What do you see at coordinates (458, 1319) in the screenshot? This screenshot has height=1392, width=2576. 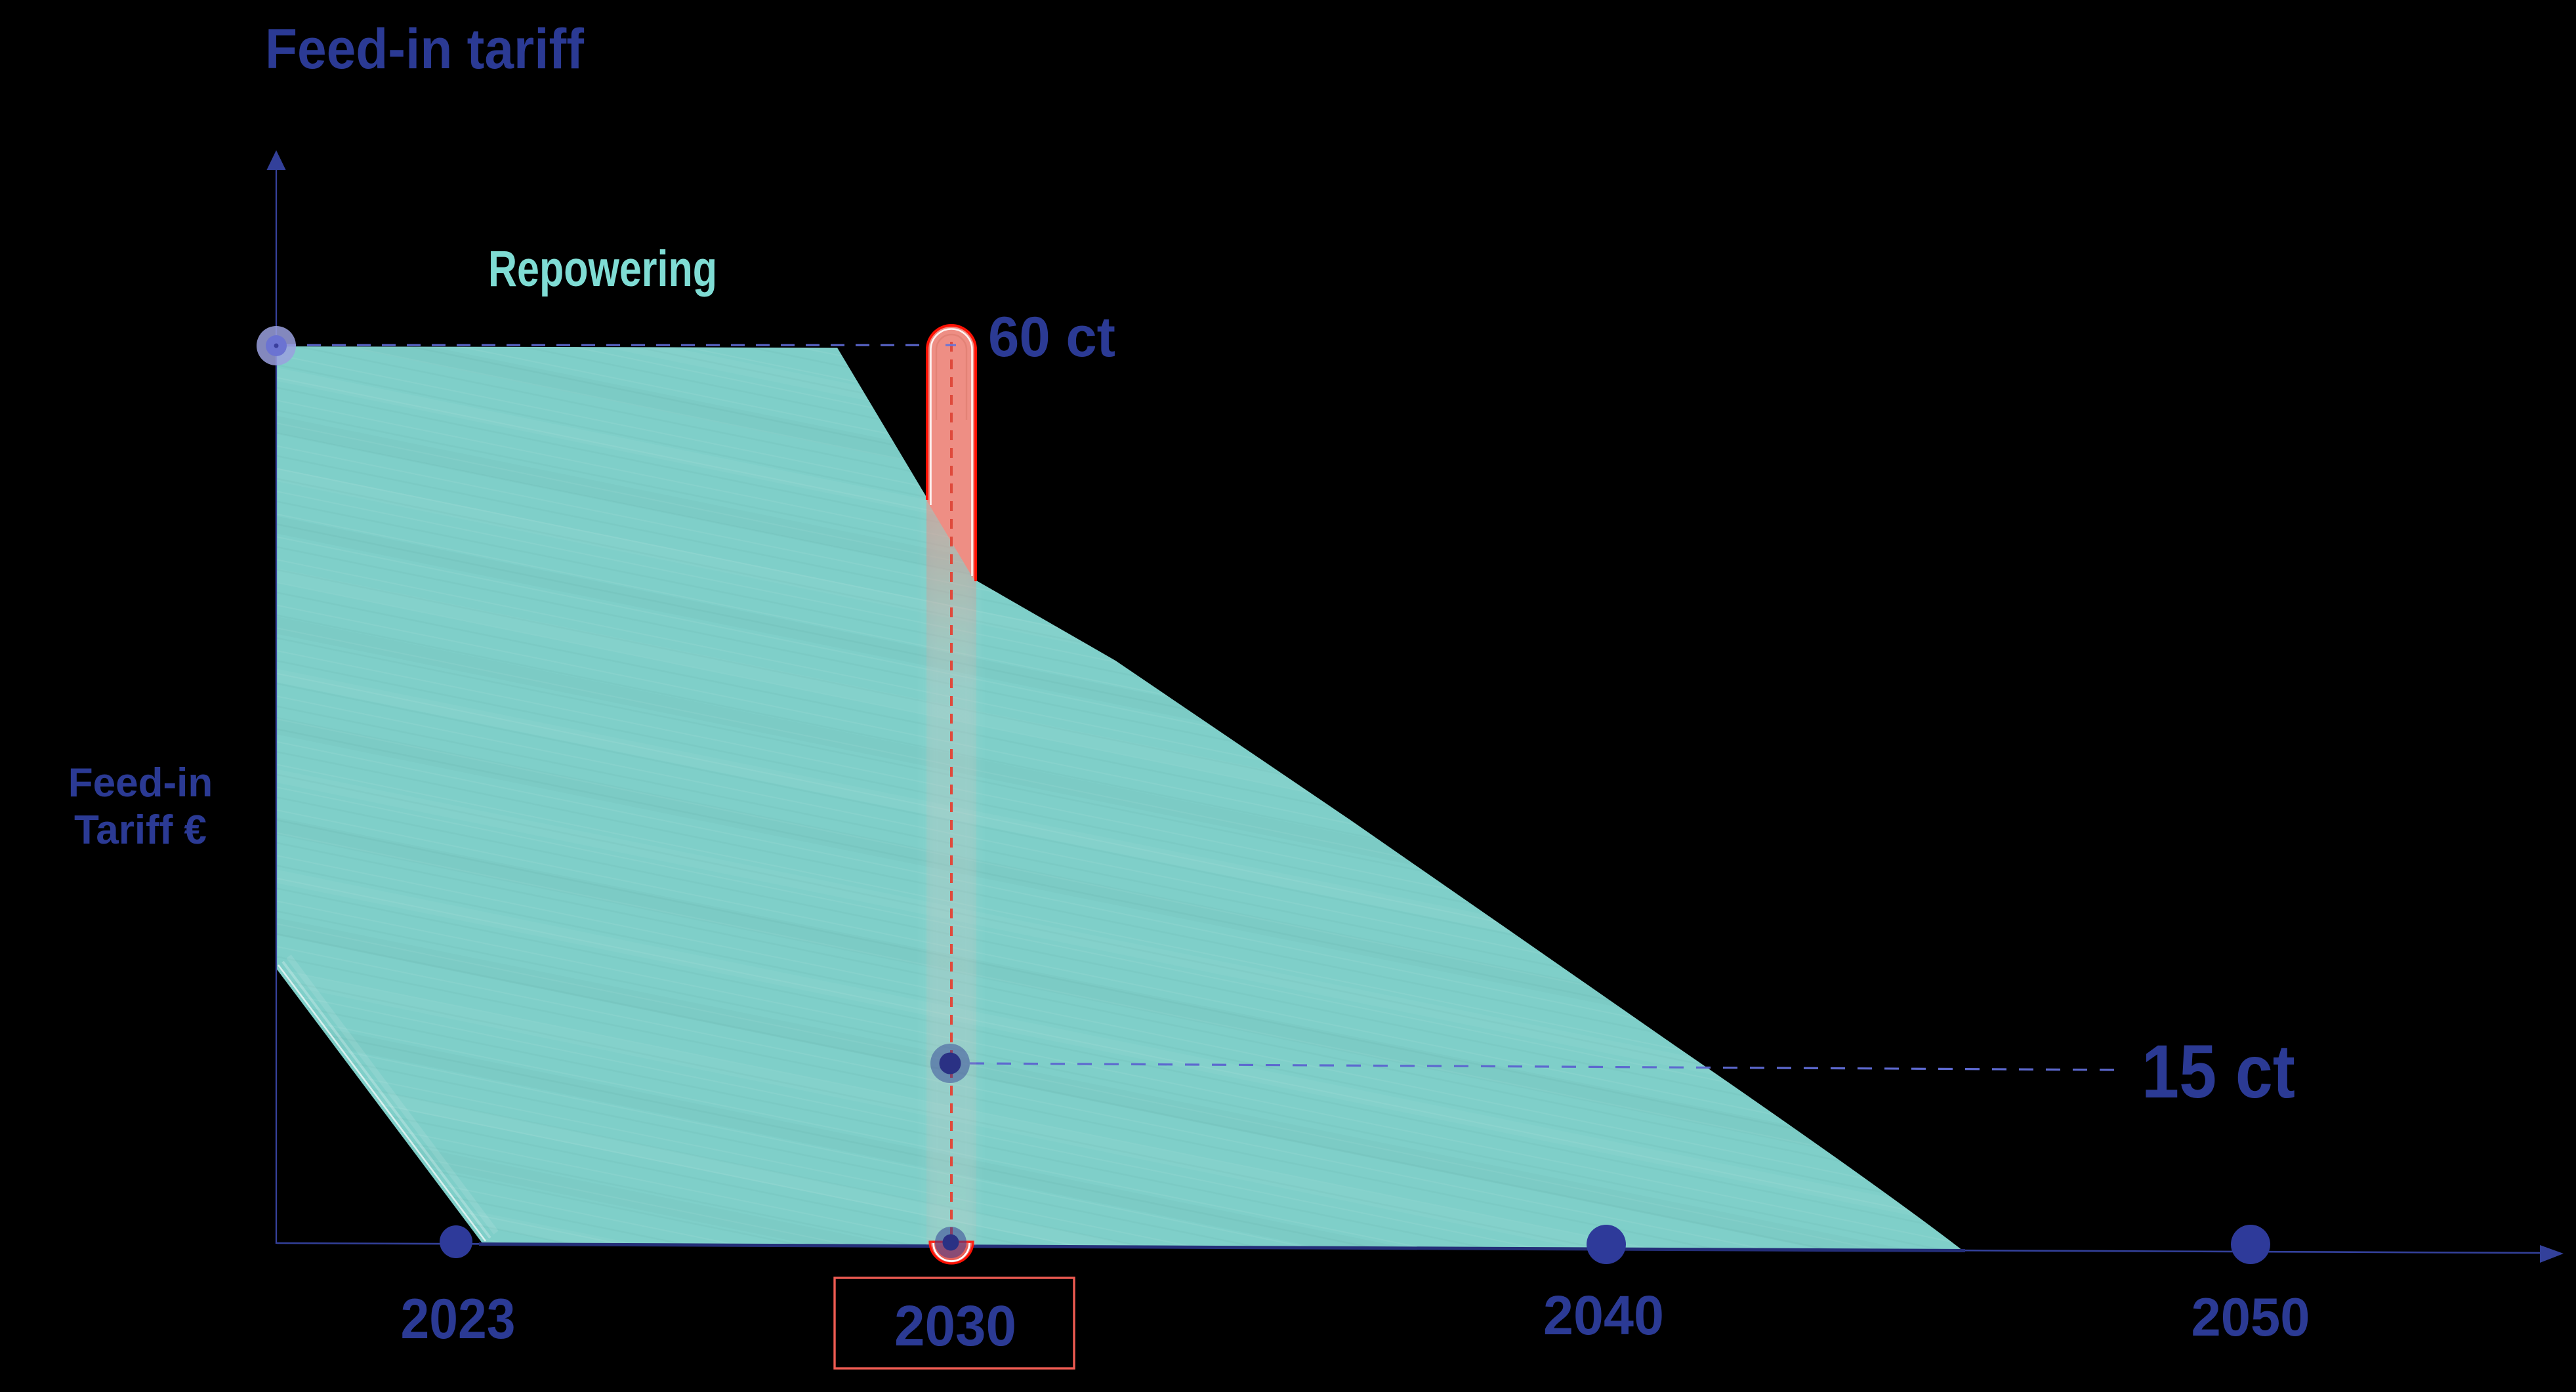 I see `svg-text: 2023` at bounding box center [458, 1319].